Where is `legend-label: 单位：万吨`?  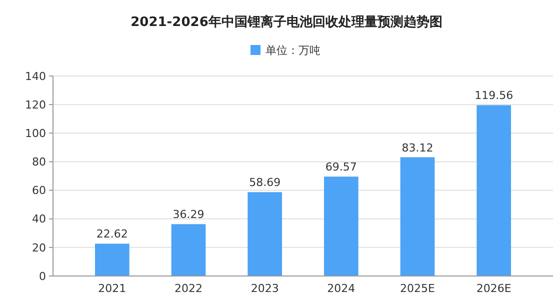 legend-label: 单位：万吨 is located at coordinates (293, 50).